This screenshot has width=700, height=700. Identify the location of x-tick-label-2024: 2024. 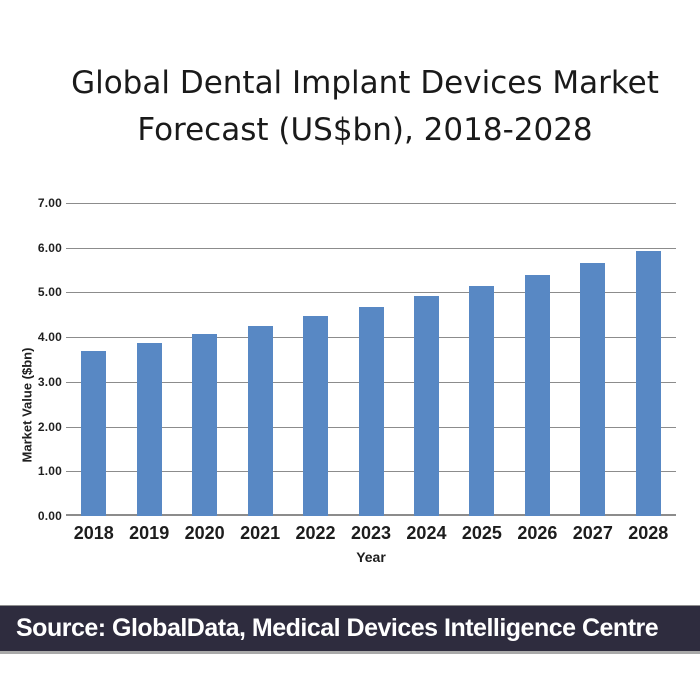
(426, 533).